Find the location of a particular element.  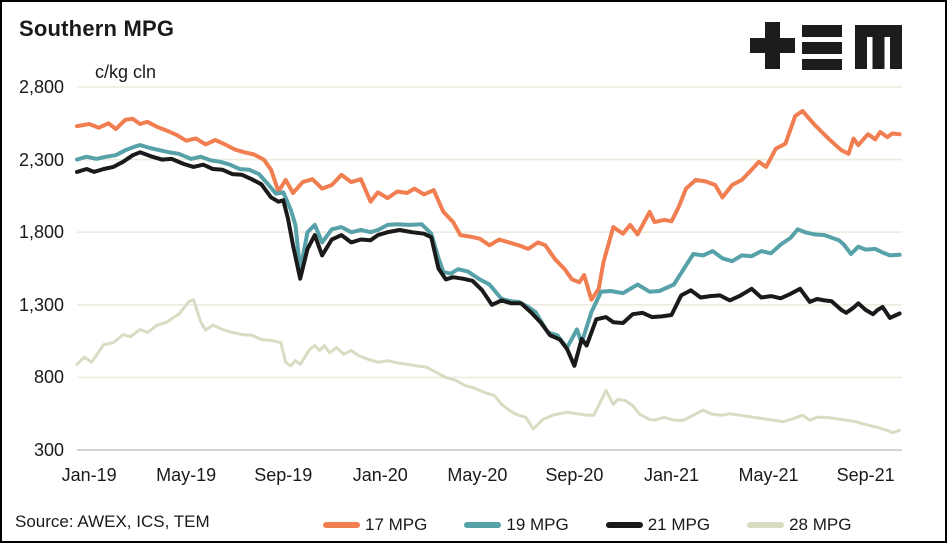

y-axis-units-label: c/kg cln is located at coordinates (126, 72).